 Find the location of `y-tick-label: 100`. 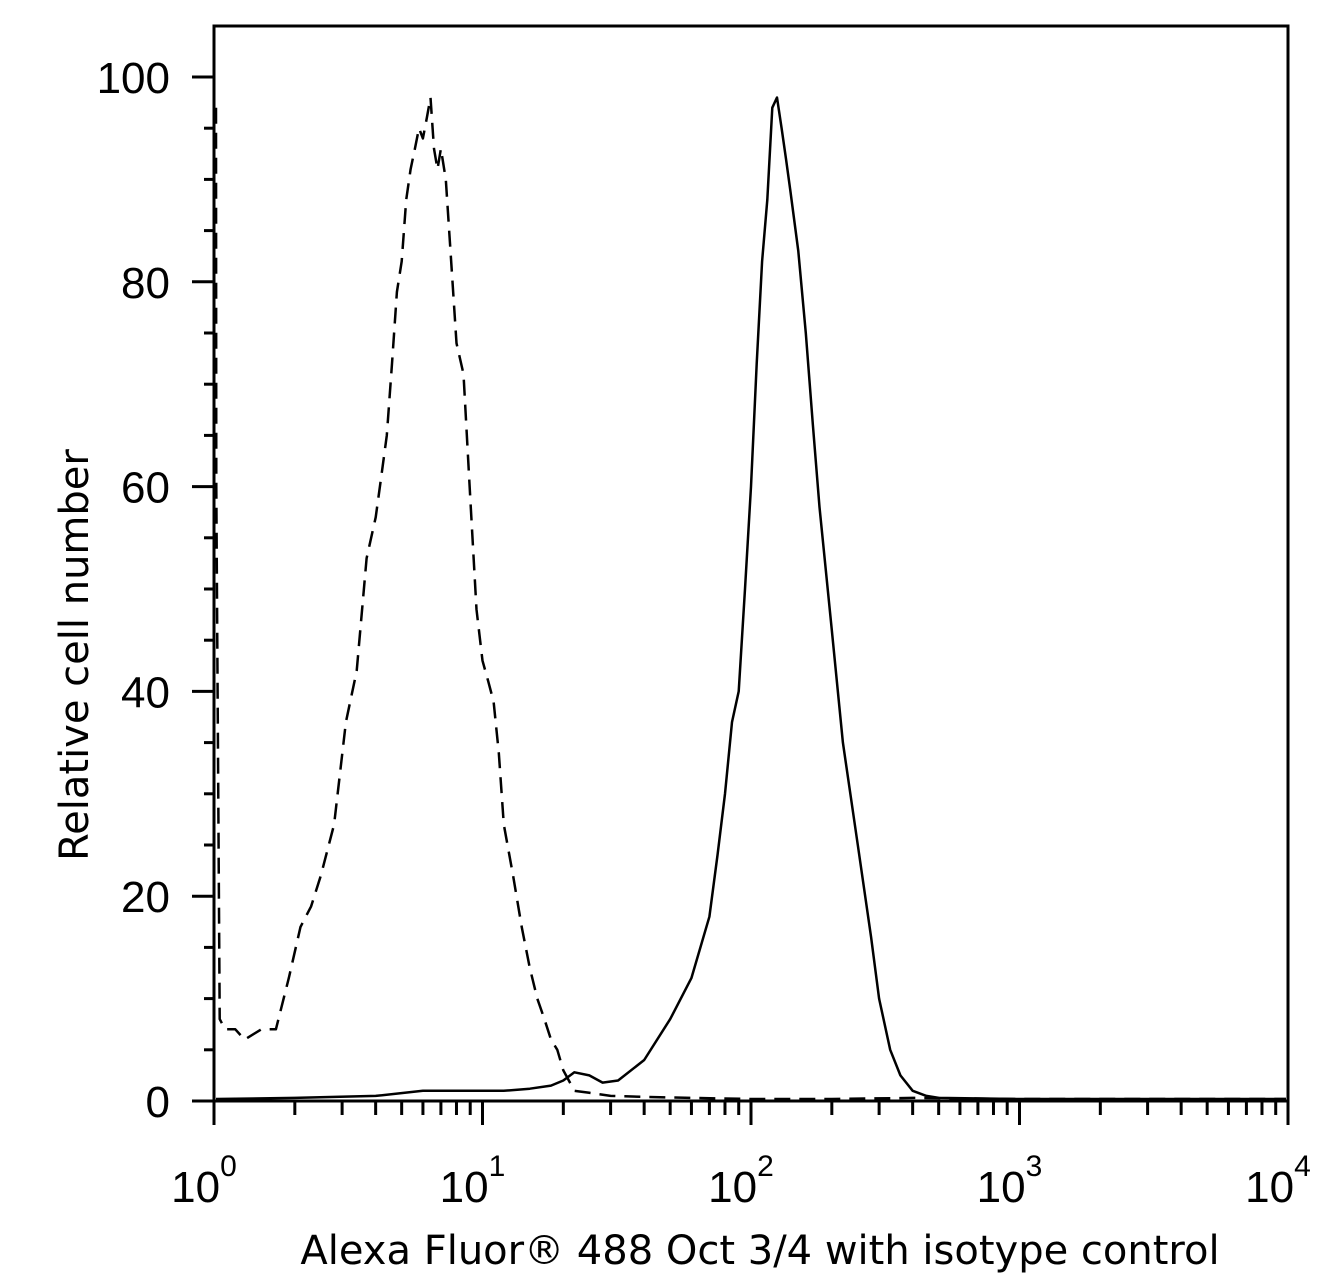

y-tick-label: 100 is located at coordinates (133, 78).